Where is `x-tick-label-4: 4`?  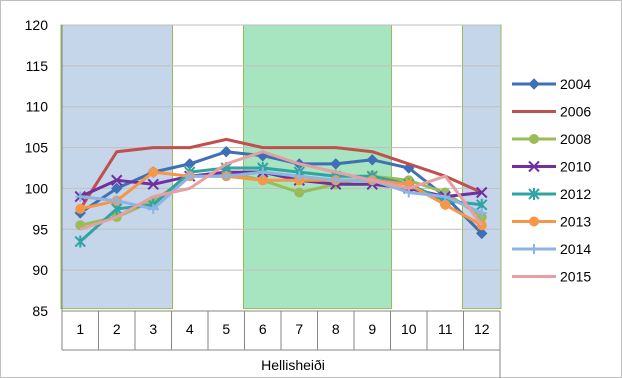 x-tick-label-4: 4 is located at coordinates (190, 329).